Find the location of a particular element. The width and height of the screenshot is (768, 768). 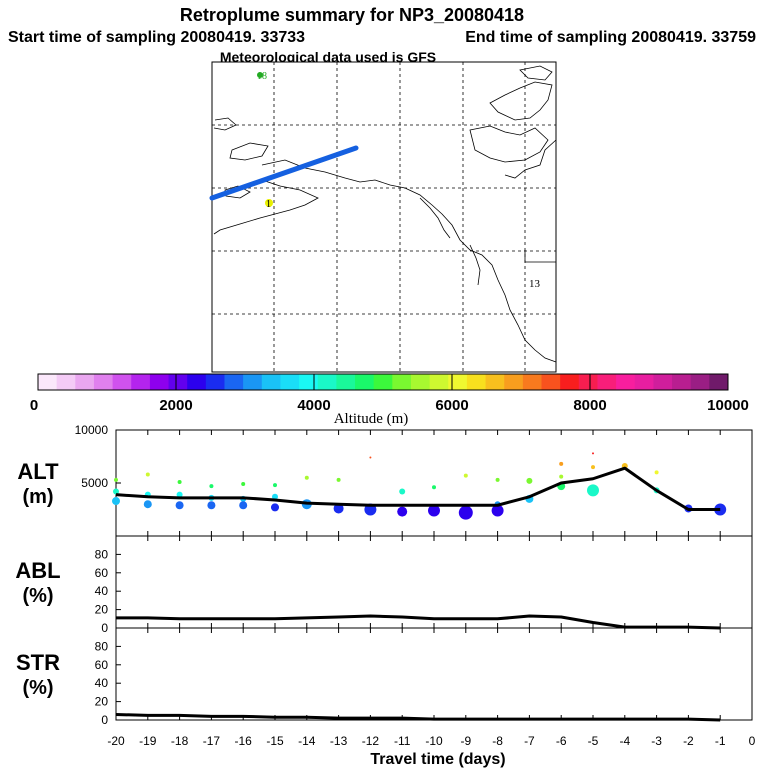

panel-ylabel: STR (%) is located at coordinates (38, 674).